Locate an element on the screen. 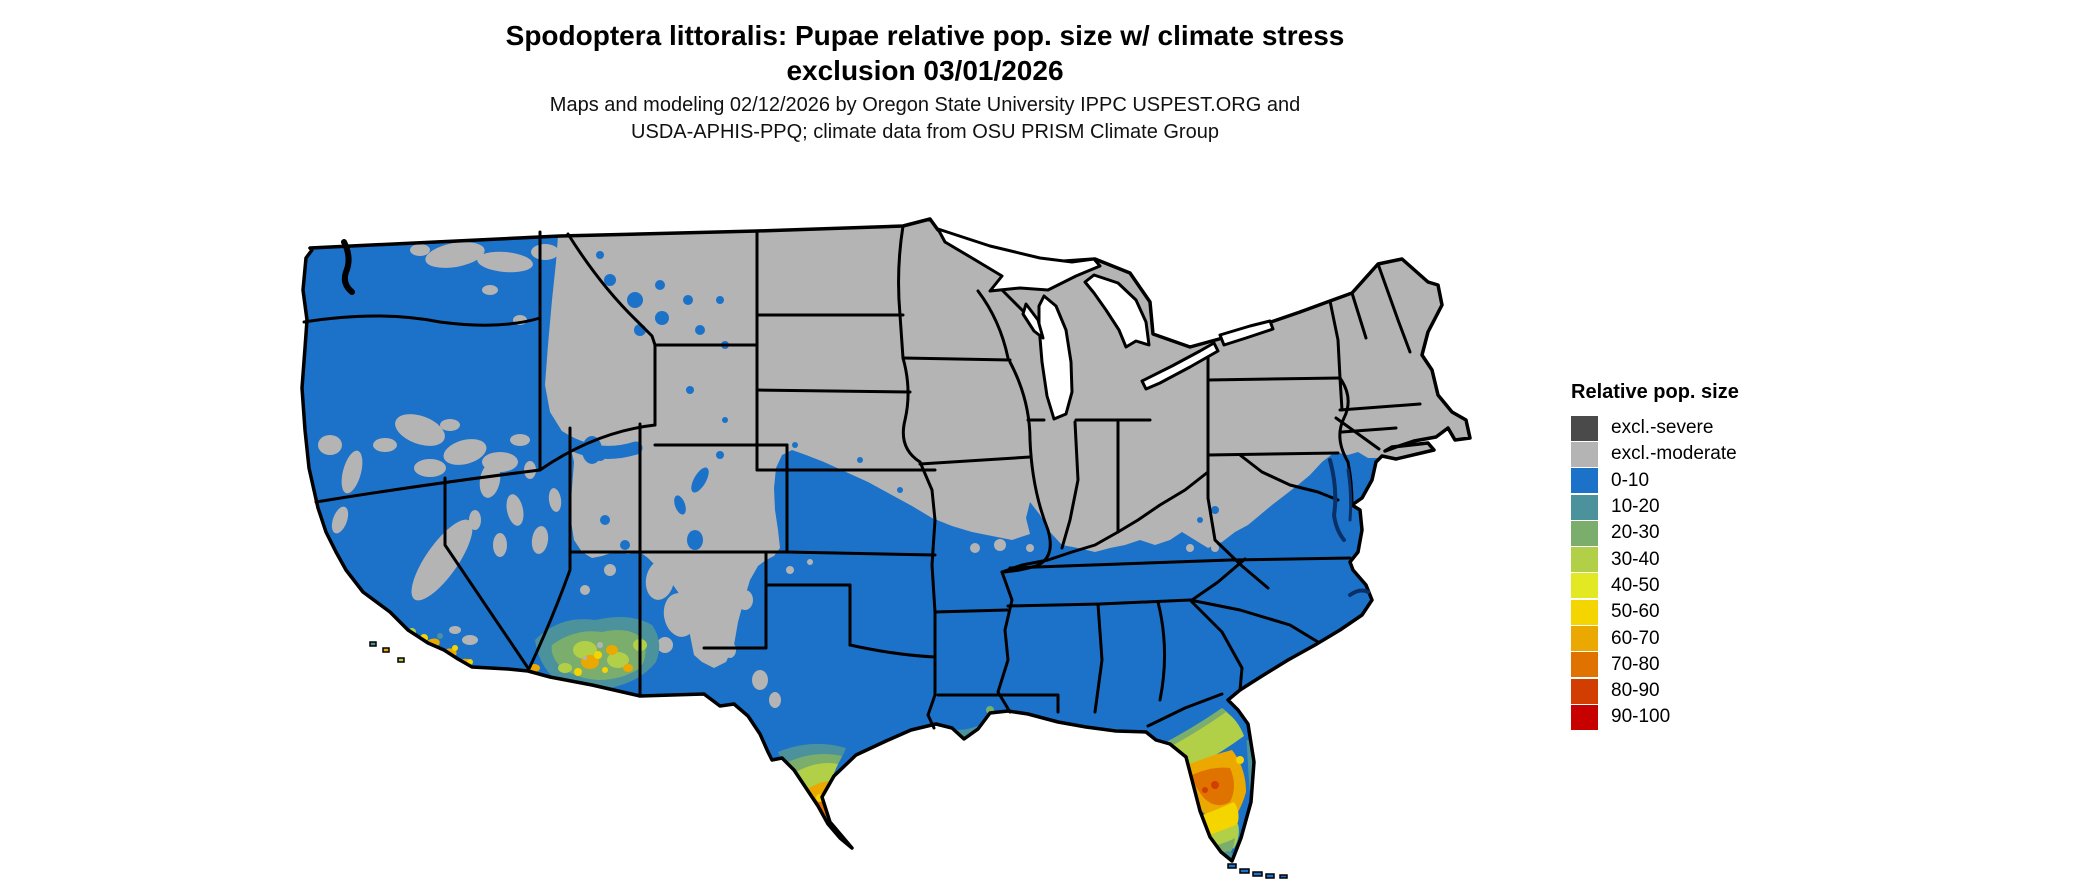 The height and width of the screenshot is (892, 2100). legend-label: 70-80 is located at coordinates (1635, 664).